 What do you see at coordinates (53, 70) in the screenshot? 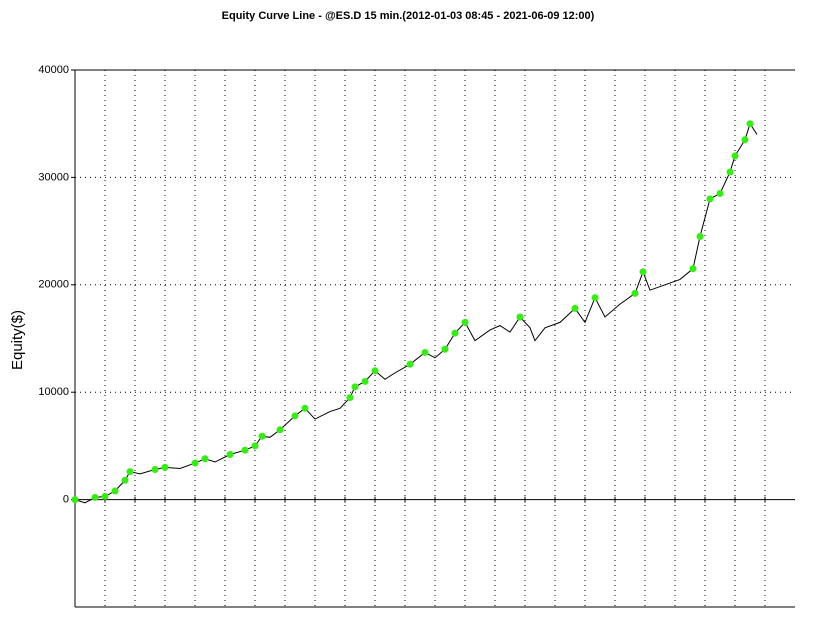
I see `y-tick-label: 40000` at bounding box center [53, 70].